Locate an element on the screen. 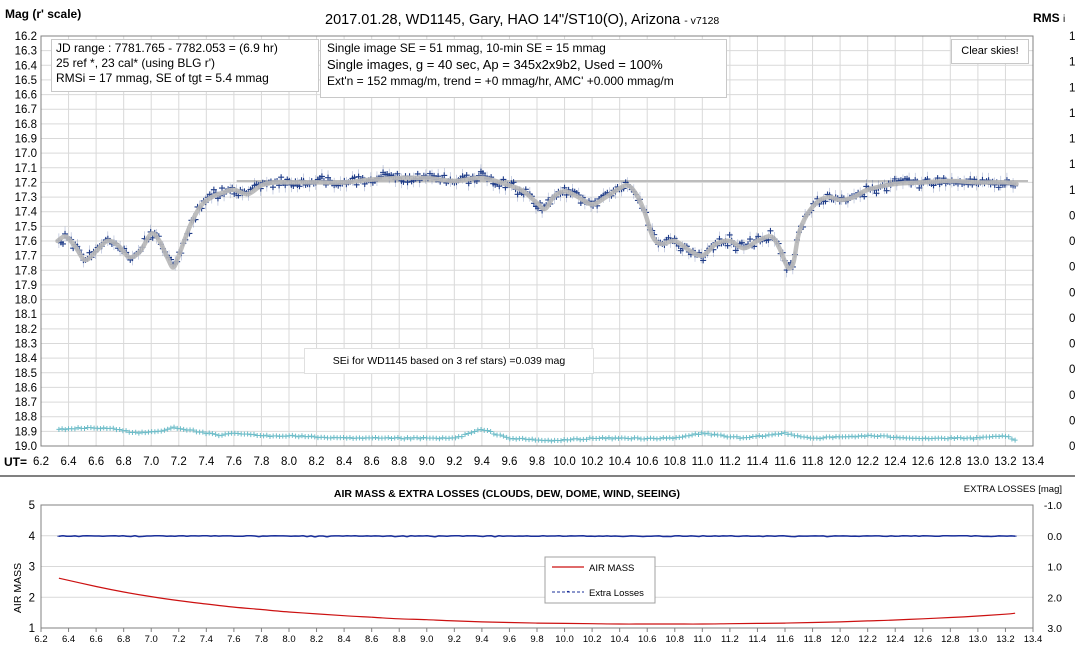  rms-series is located at coordinates (537, 434).